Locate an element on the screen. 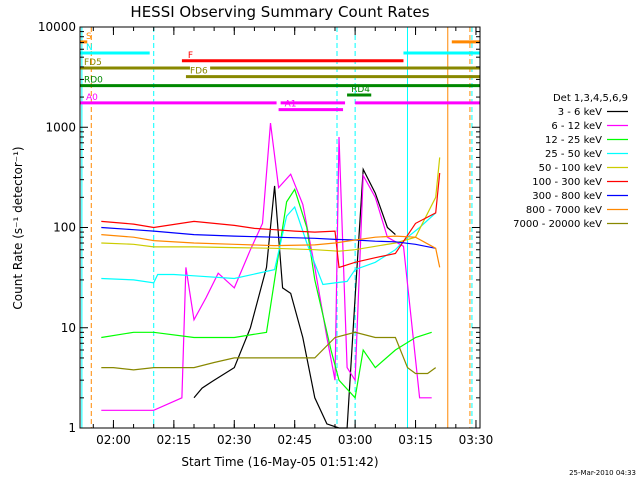 The image size is (640, 480). legend-entry-label: 25 - 50 keV is located at coordinates (573, 154).